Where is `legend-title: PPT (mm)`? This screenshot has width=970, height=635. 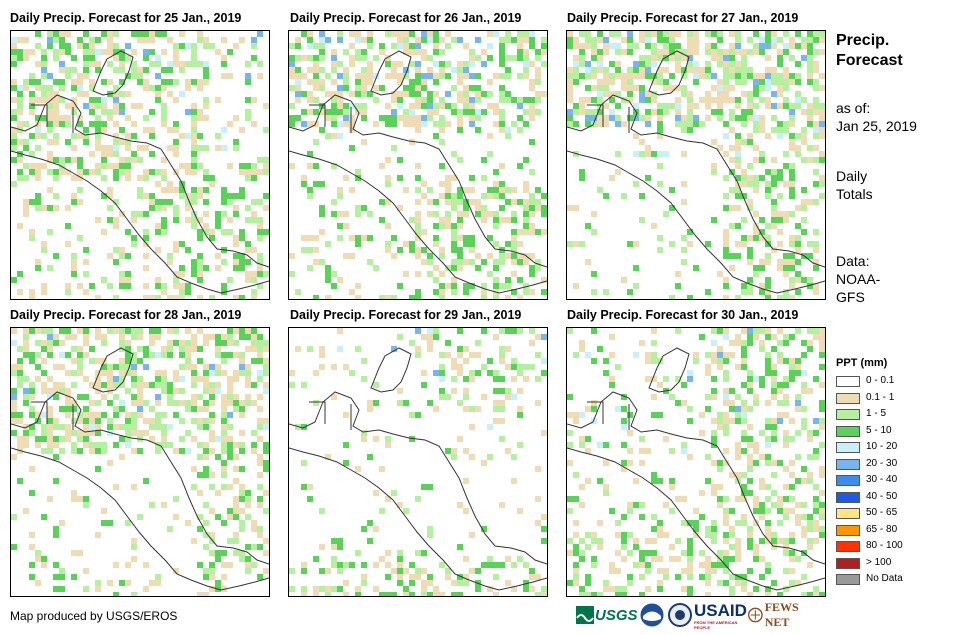 legend-title: PPT (mm) is located at coordinates (862, 363).